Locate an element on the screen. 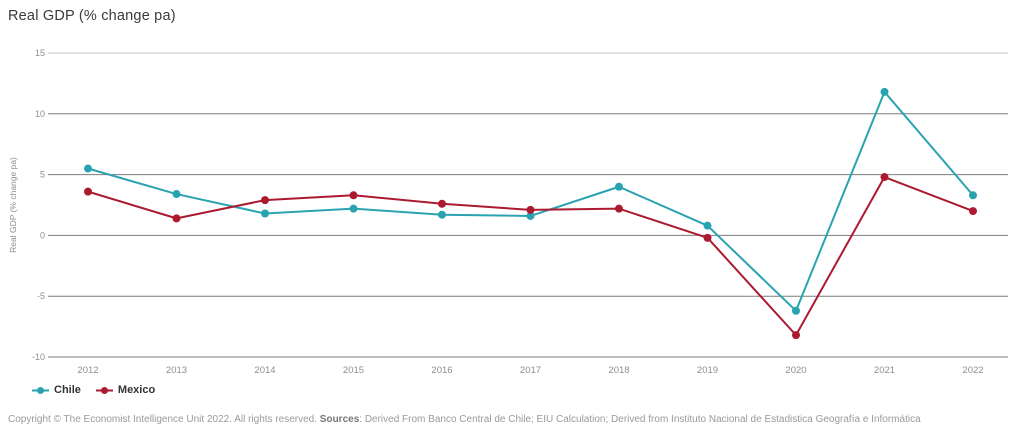 This screenshot has width=1024, height=439. y-tick-label-10: 10 is located at coordinates (40, 114).